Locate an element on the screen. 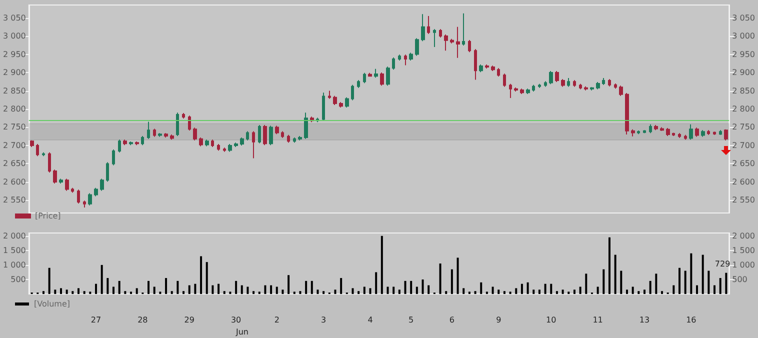  y-tick-label: 2 000 is located at coordinates (14, 235).